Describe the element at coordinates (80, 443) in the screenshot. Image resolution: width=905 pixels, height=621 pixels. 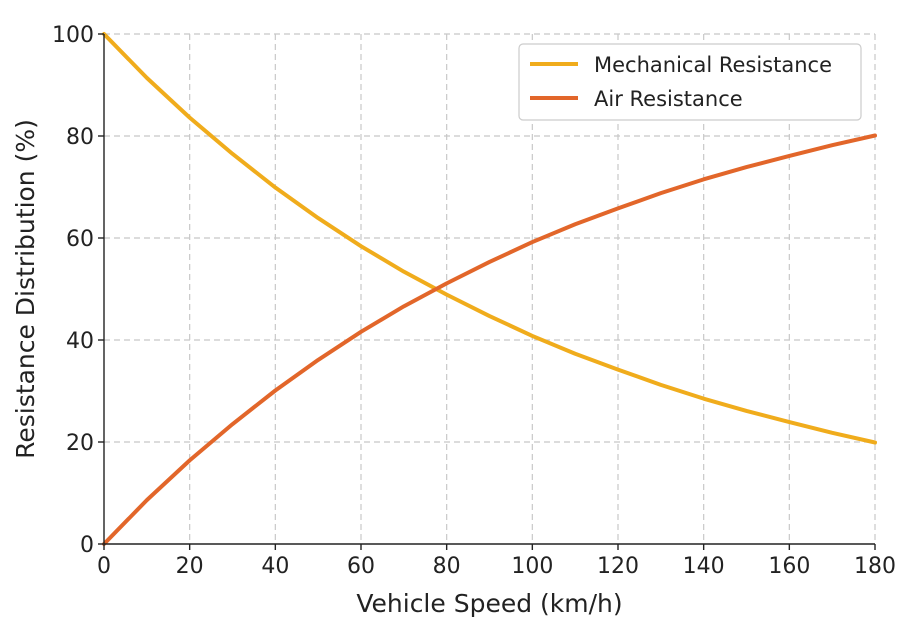
I see `y-tick-label: 20` at that location.